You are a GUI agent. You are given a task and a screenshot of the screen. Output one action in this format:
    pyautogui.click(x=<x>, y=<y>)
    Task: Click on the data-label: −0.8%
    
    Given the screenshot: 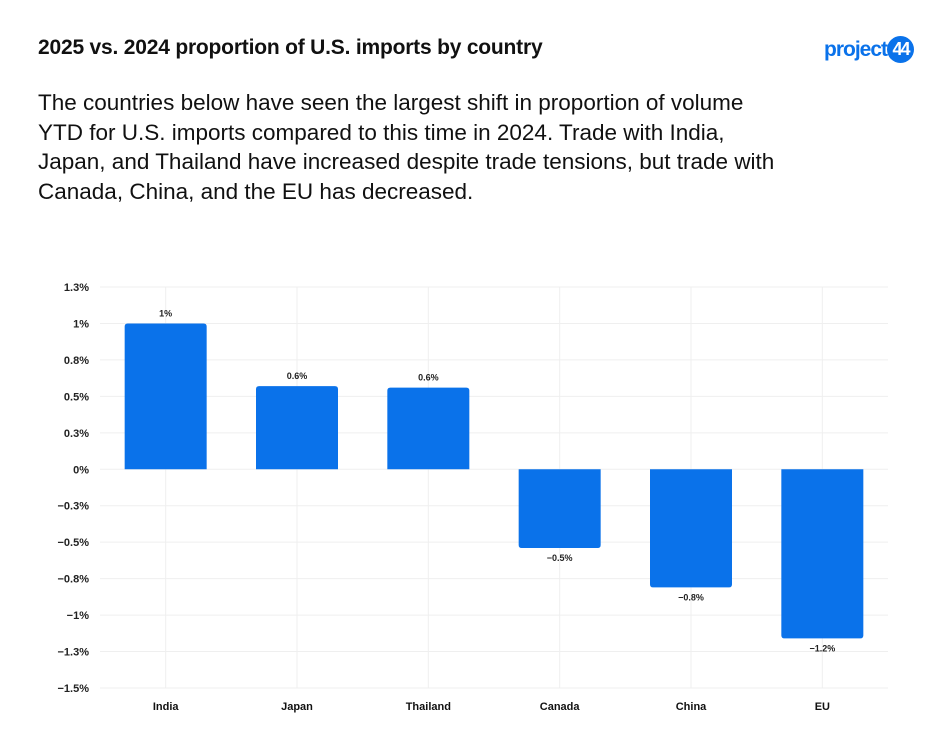 What is the action you would take?
    pyautogui.click(x=691, y=597)
    